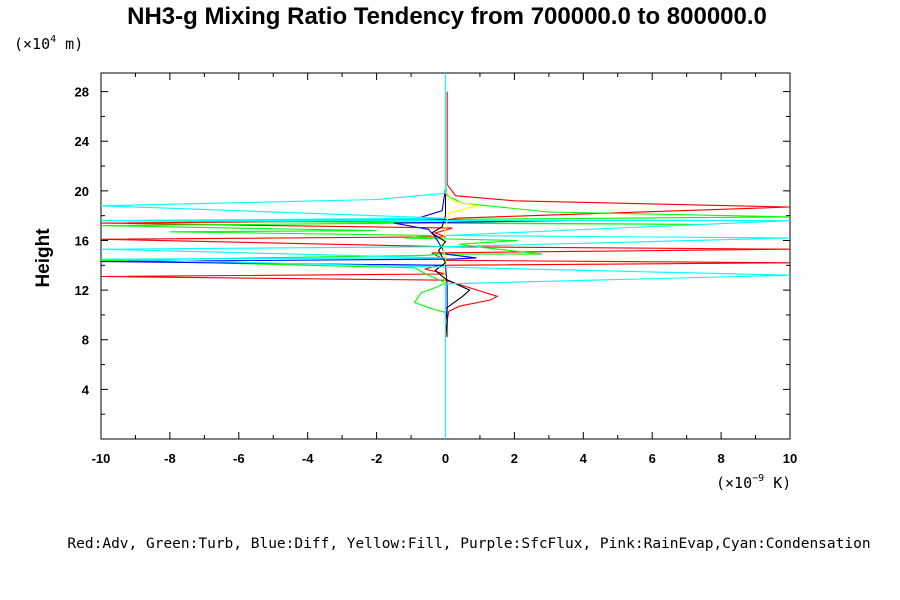 This screenshot has height=600, width=900. What do you see at coordinates (790, 458) in the screenshot?
I see `x-tick-label: 10` at bounding box center [790, 458].